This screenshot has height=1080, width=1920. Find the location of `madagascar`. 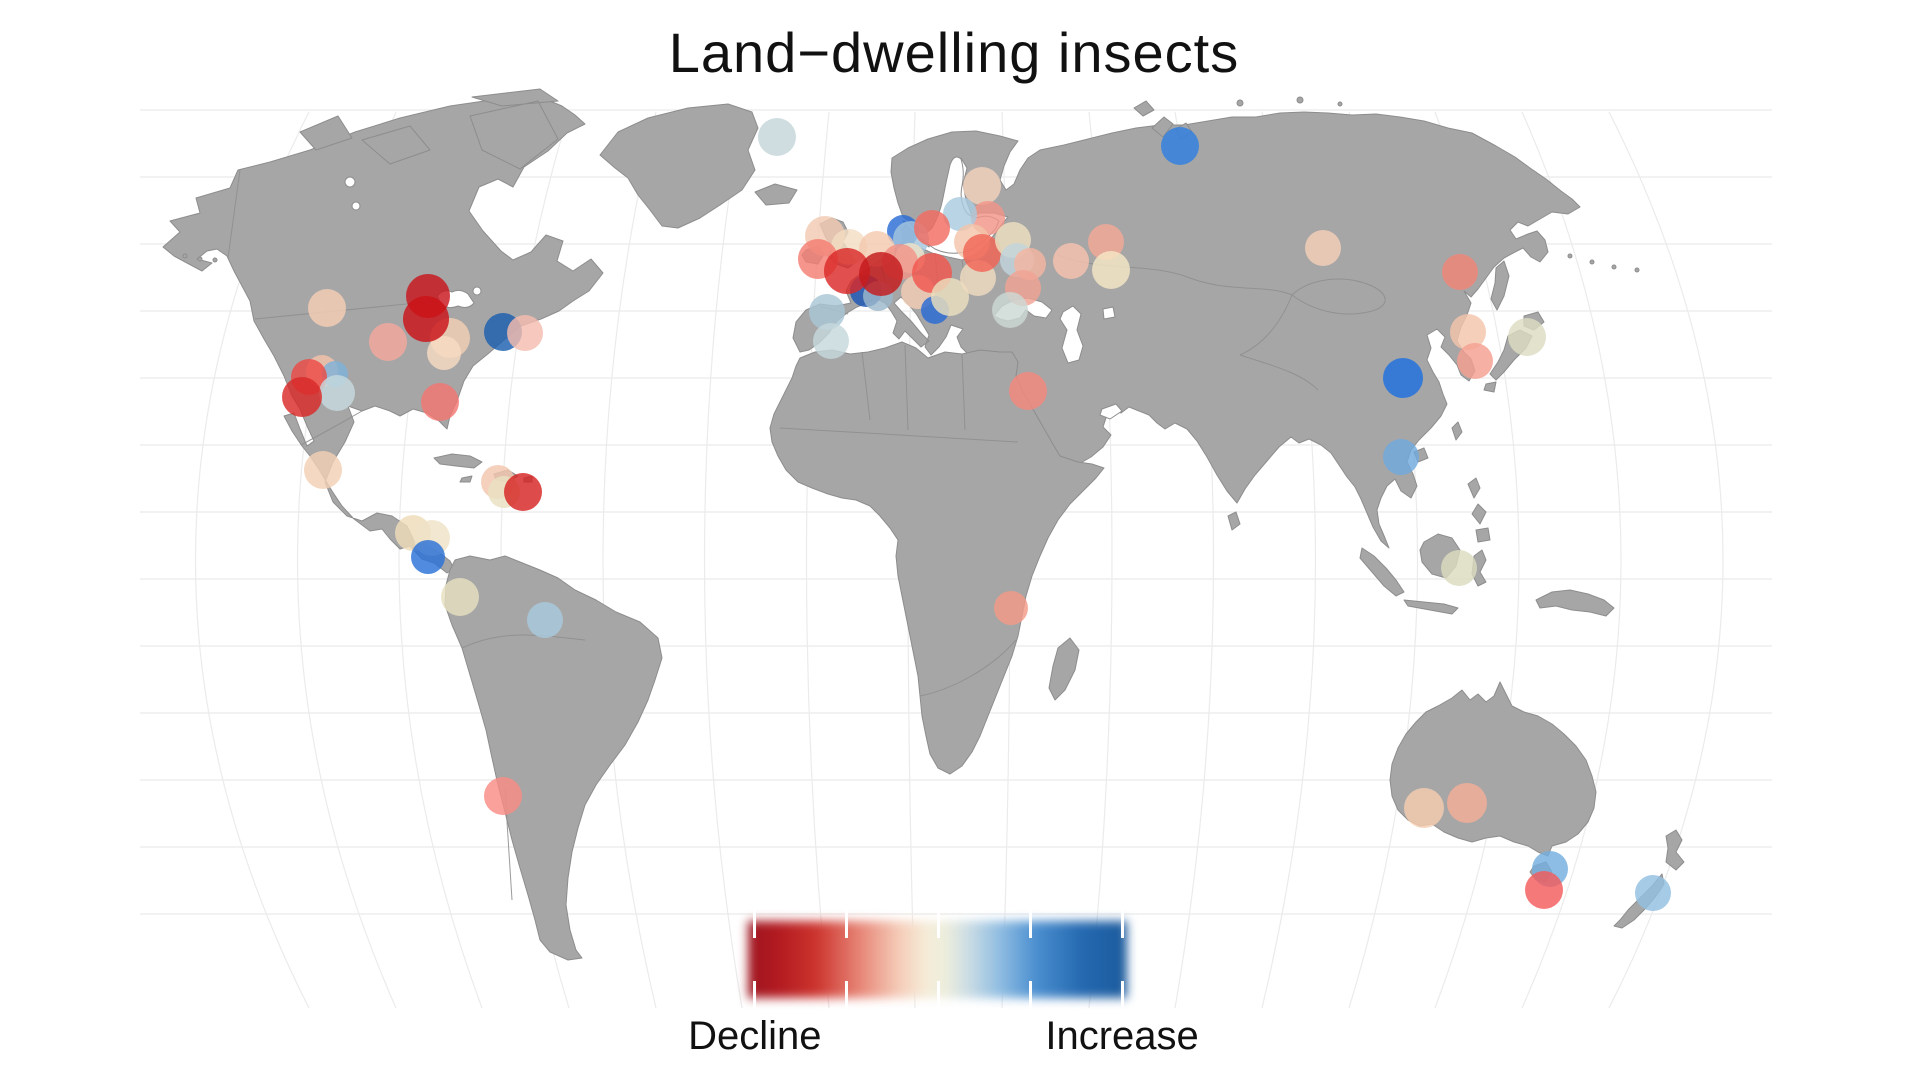

madagascar is located at coordinates (1064, 669).